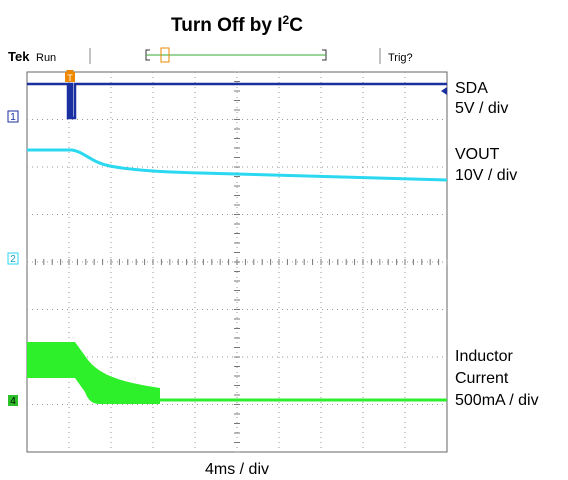  Describe the element at coordinates (477, 154) in the screenshot. I see `channel-label: VOUT` at that location.